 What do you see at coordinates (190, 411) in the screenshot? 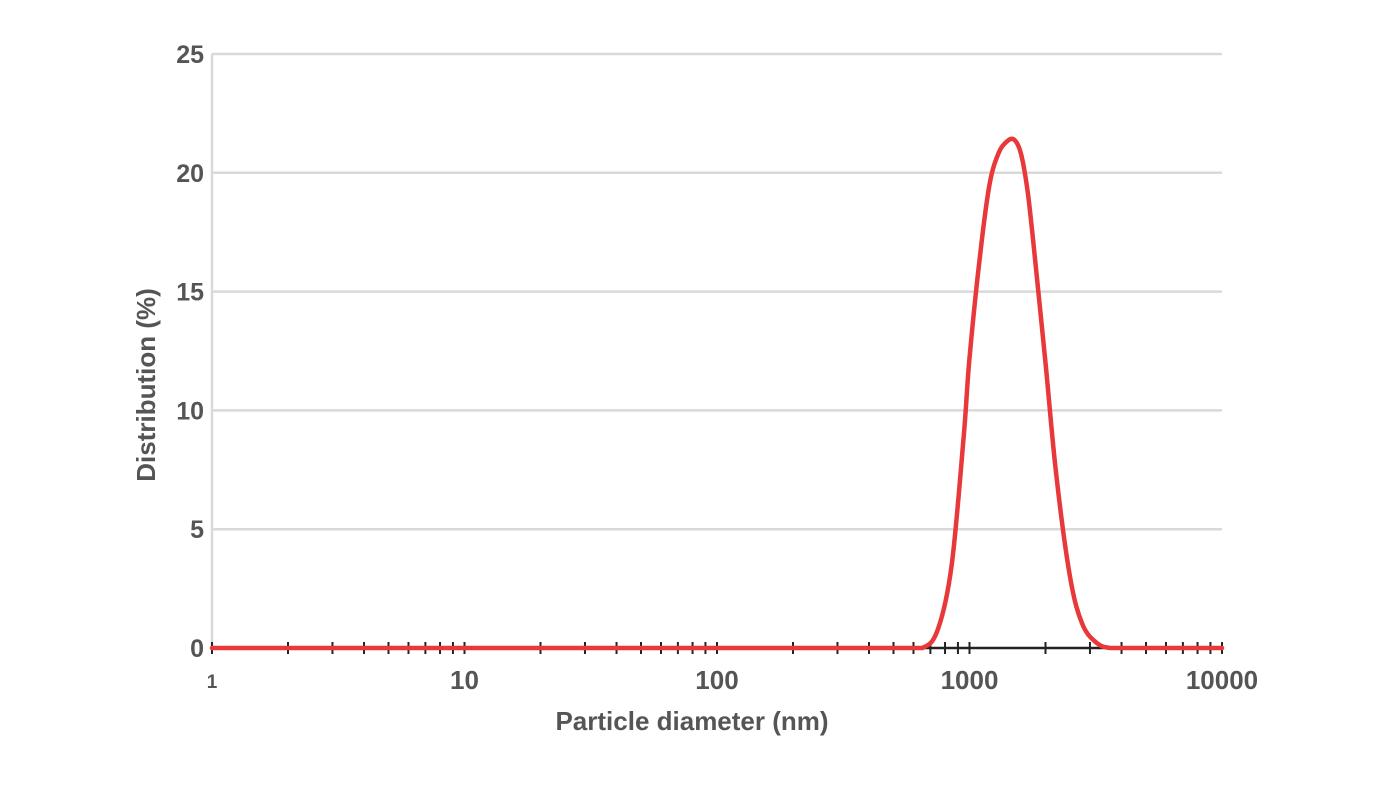
I see `y-tick-label-10: 10` at bounding box center [190, 411].